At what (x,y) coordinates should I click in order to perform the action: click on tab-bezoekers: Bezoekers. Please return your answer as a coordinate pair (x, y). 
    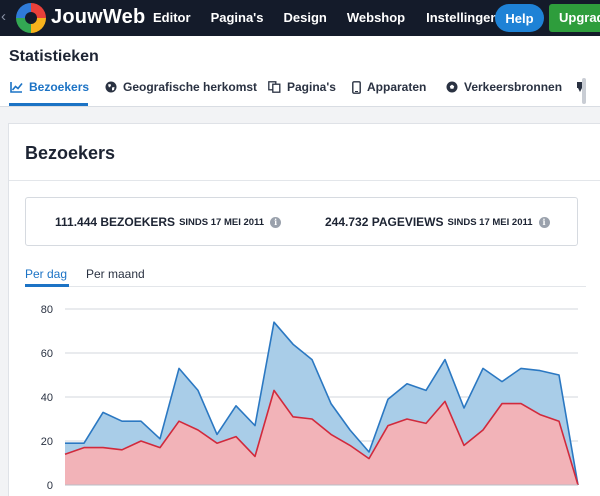
    Looking at the image, I should click on (49, 87).